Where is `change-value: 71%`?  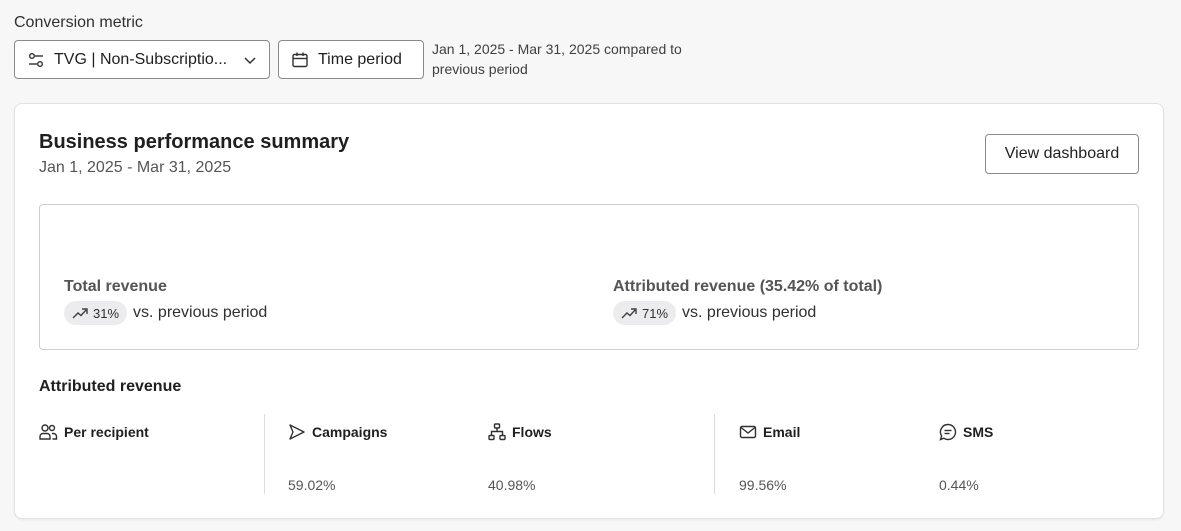
change-value: 71% is located at coordinates (655, 313).